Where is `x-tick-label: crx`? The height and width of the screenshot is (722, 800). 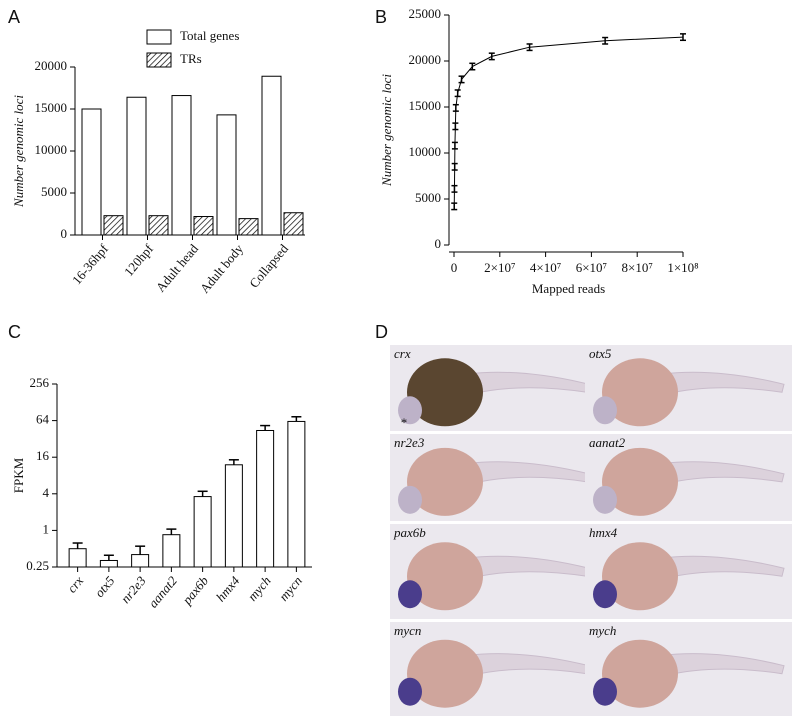 x-tick-label: crx is located at coordinates (75, 584).